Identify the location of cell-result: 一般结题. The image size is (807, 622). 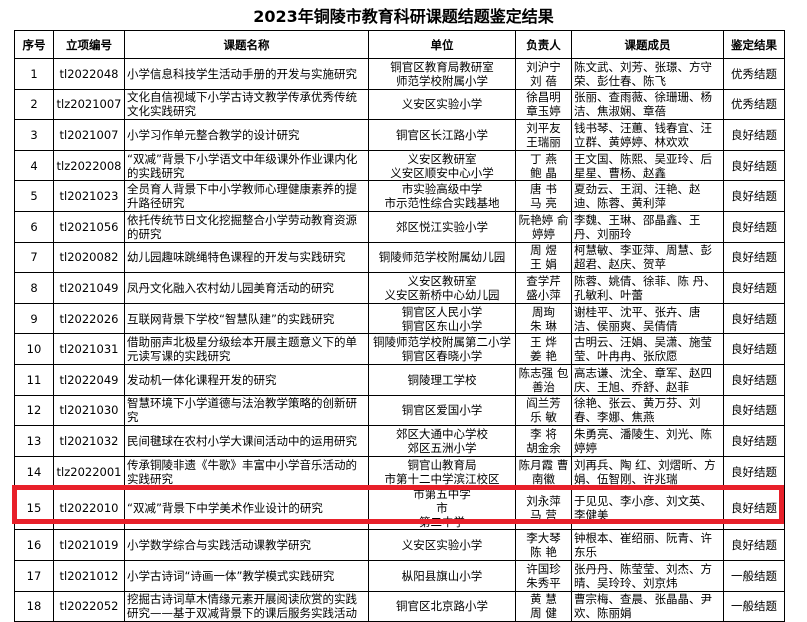
(754, 606).